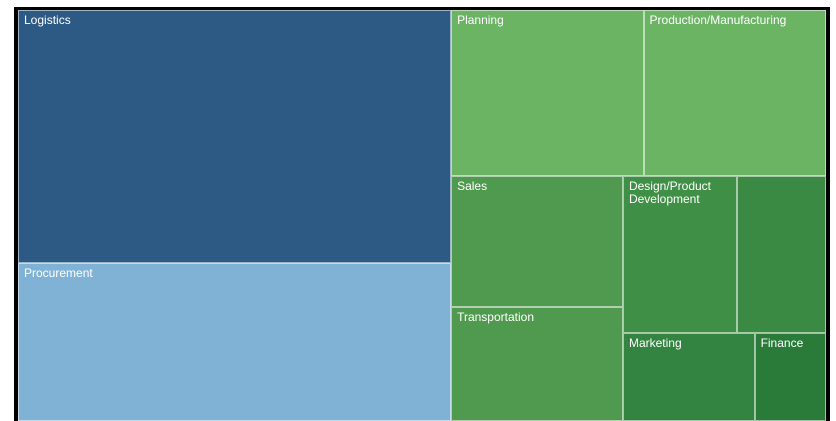  I want to click on tile-label: Logistics, so click(47, 20).